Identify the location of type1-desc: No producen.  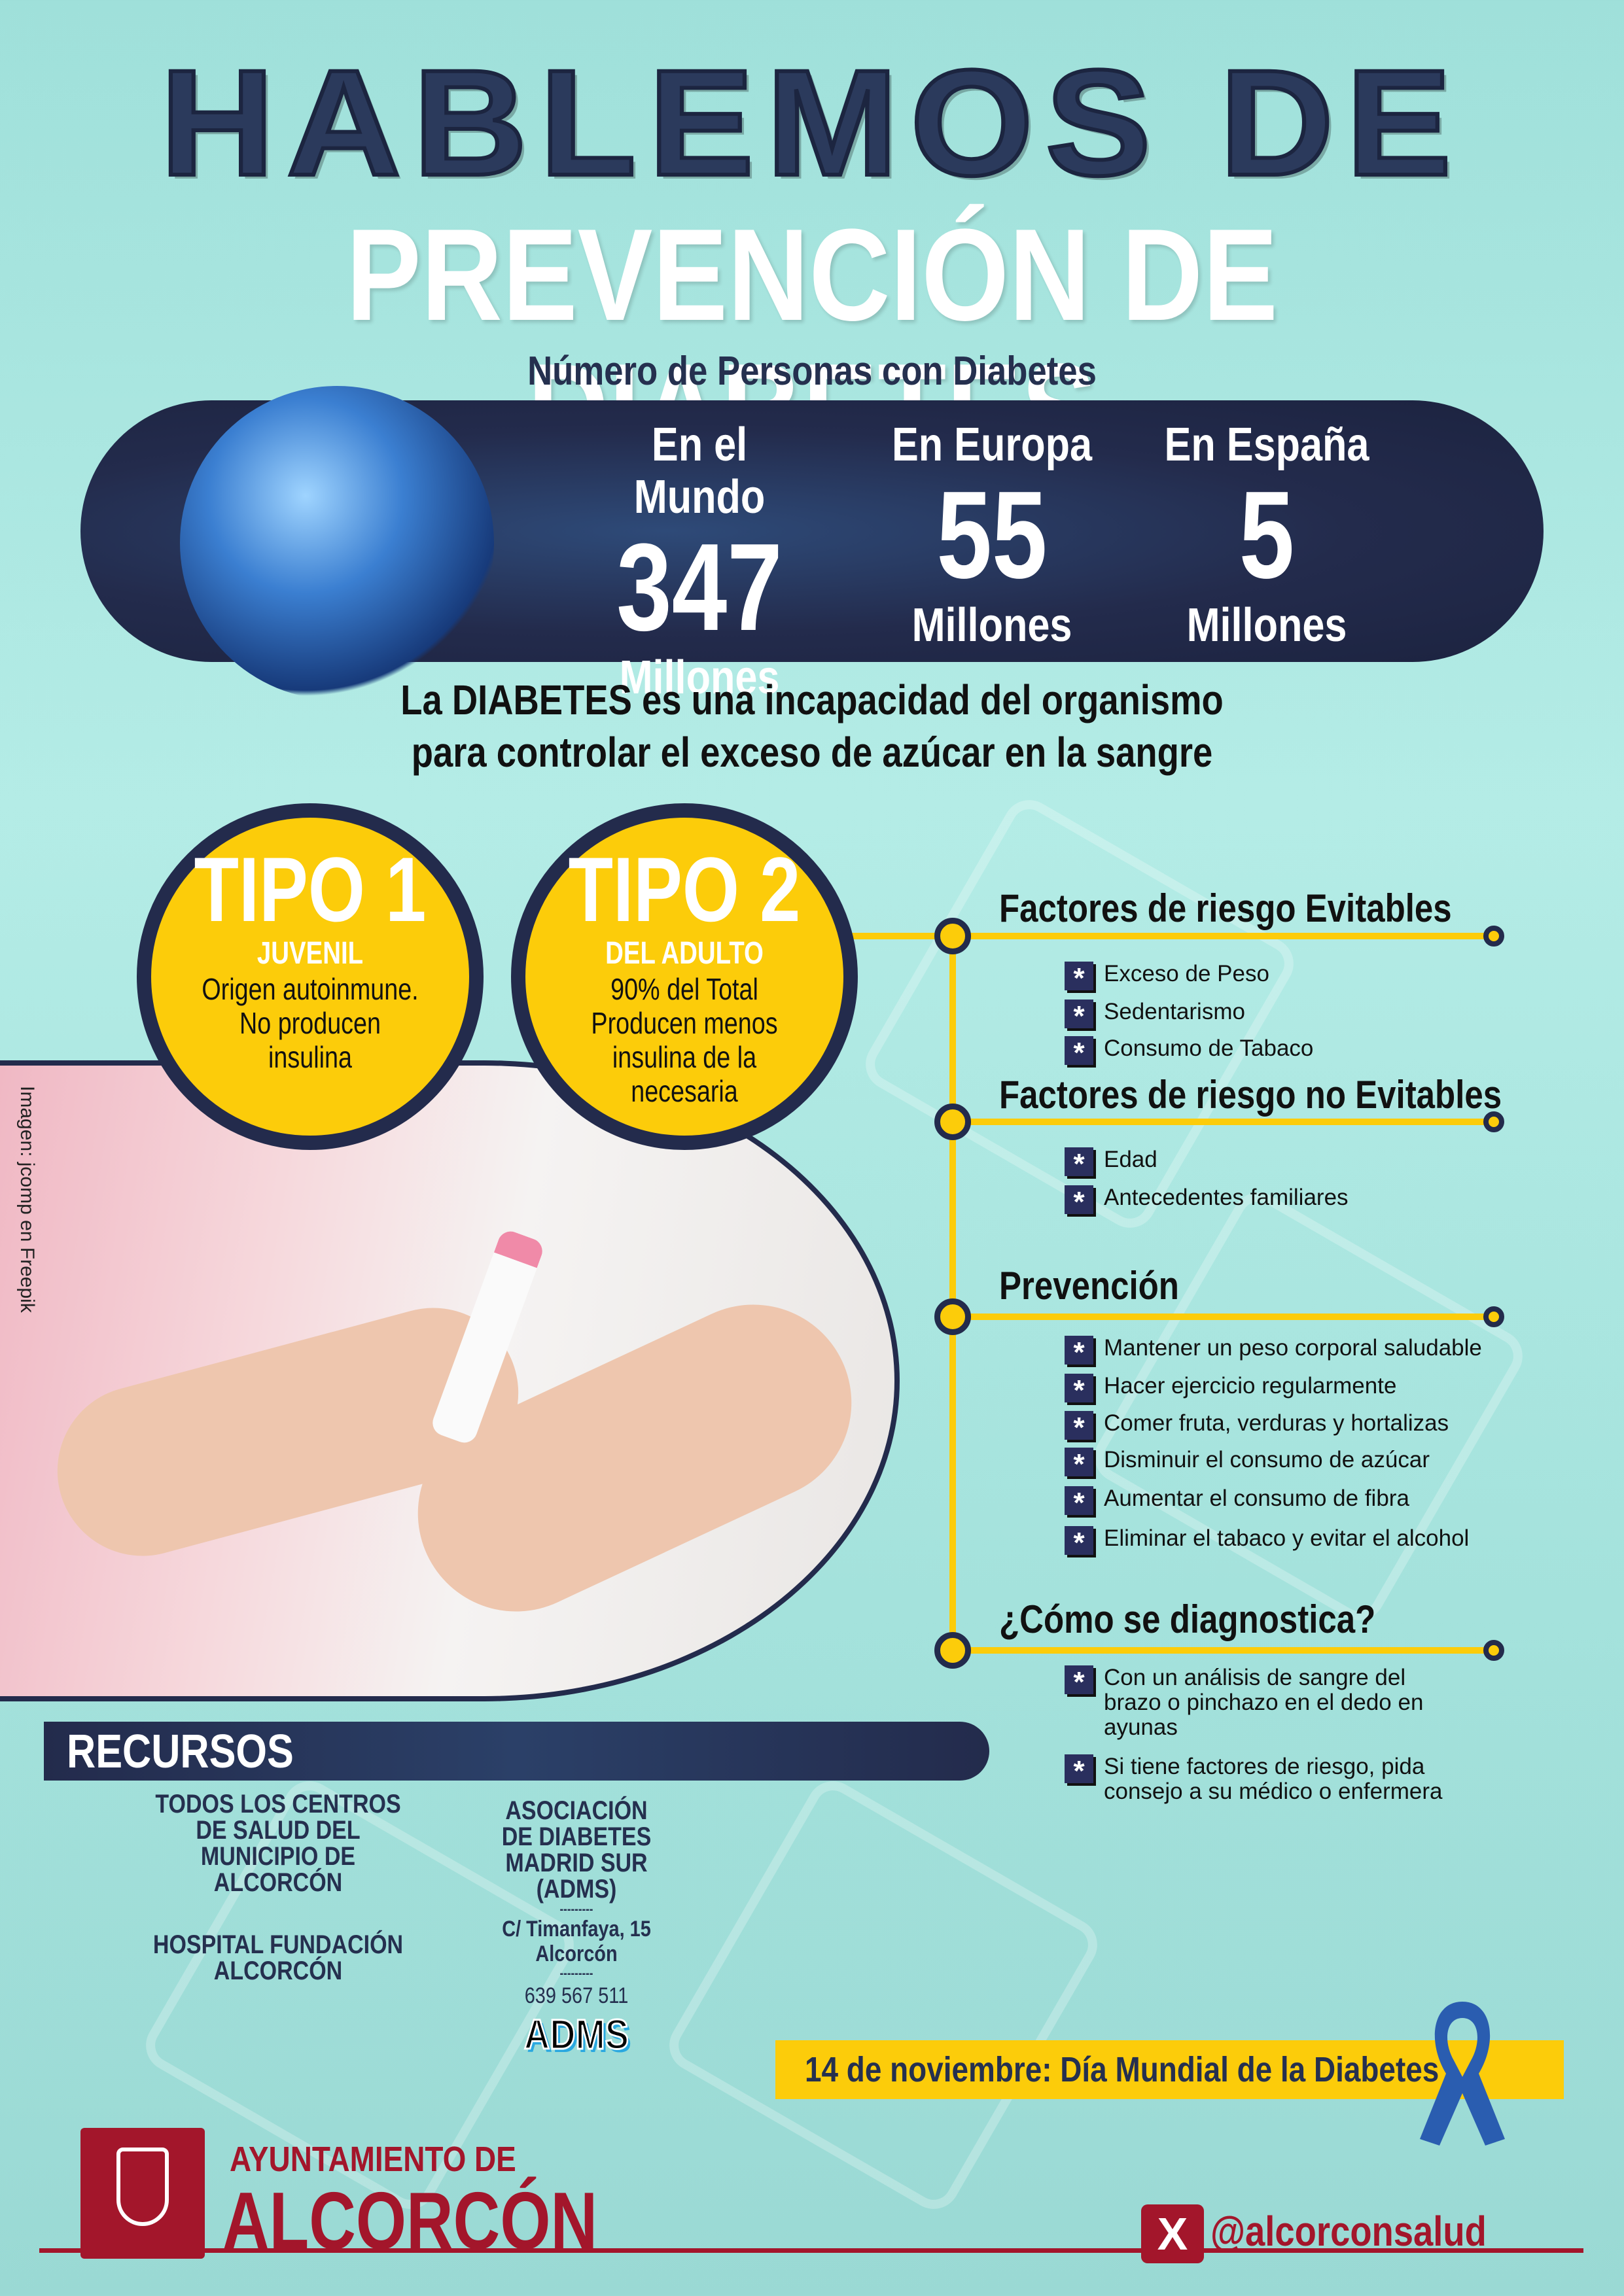
(310, 1023).